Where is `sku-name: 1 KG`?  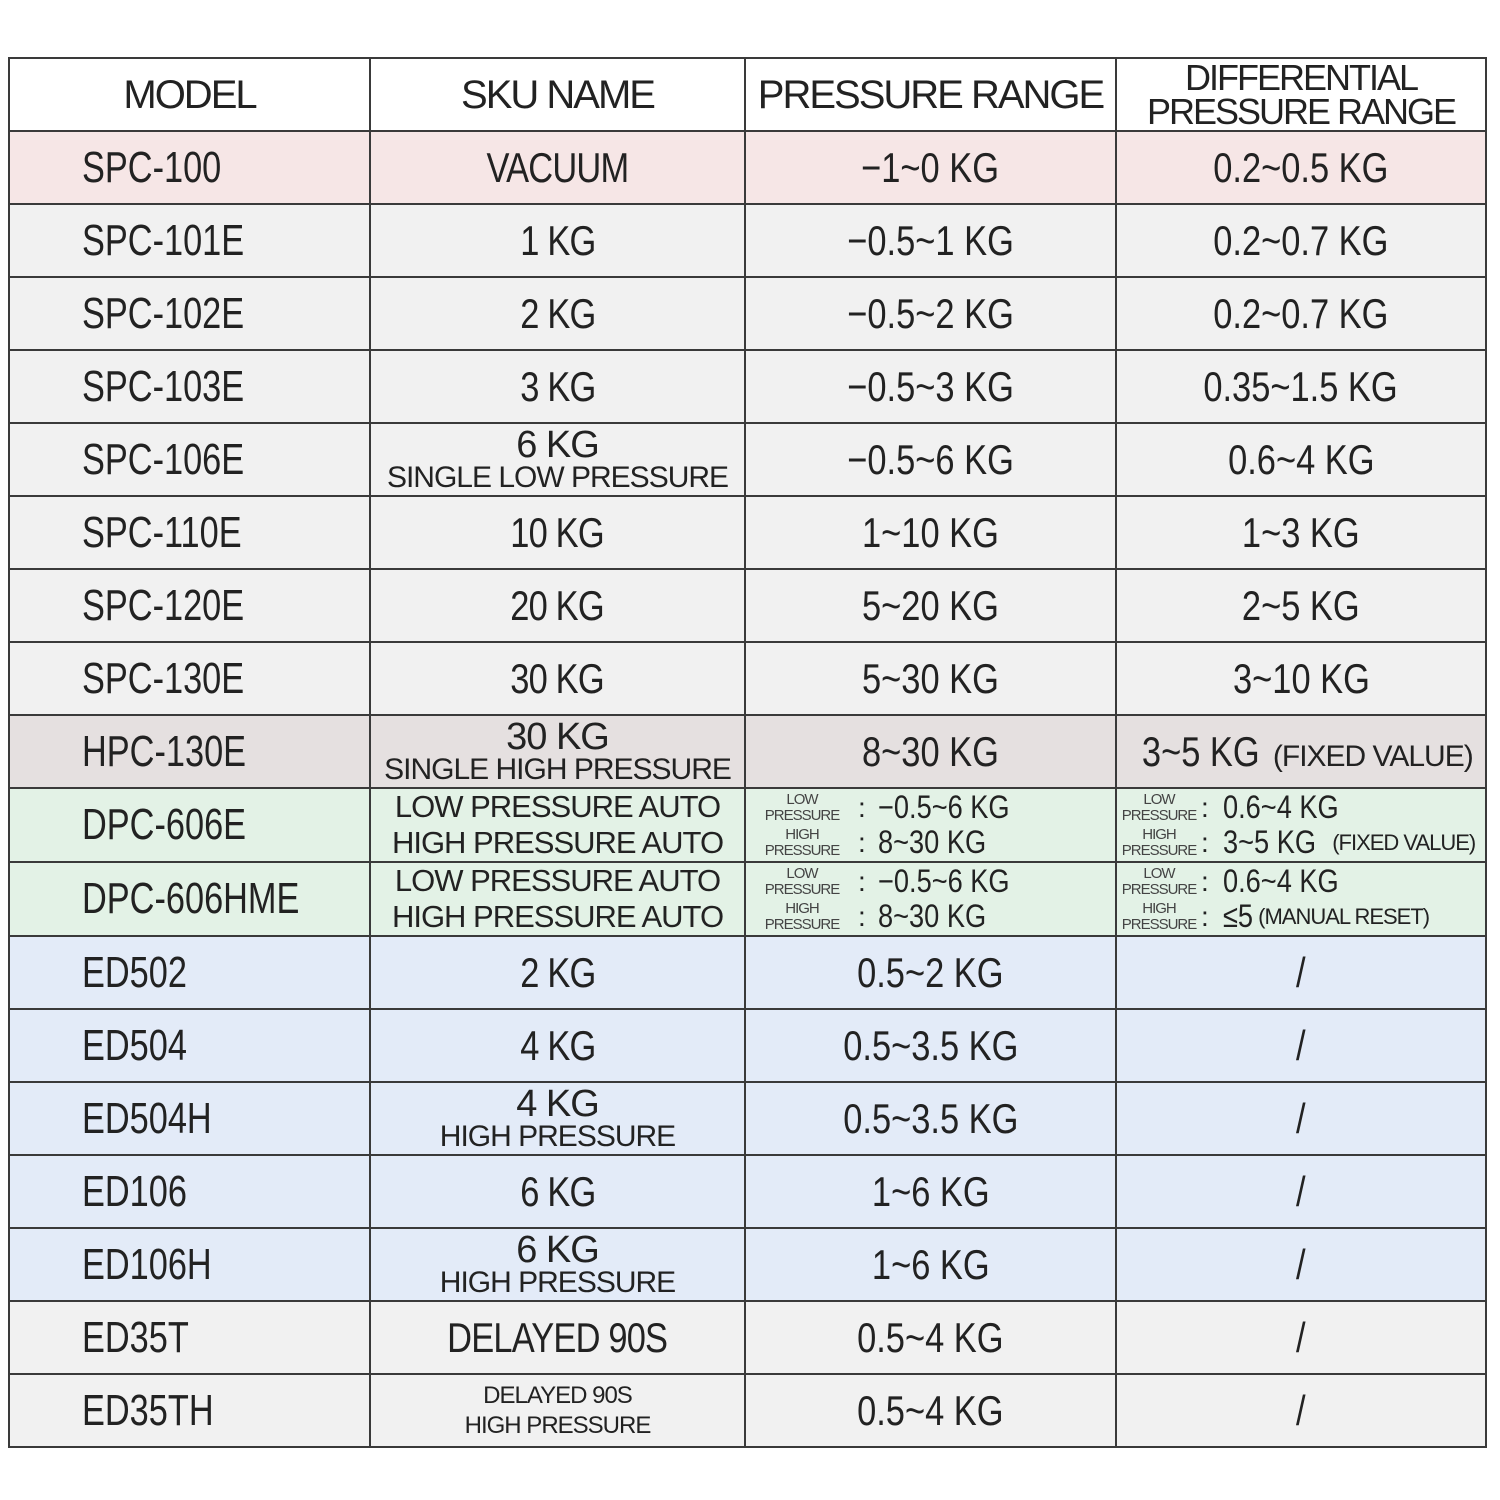 sku-name: 1 KG is located at coordinates (557, 240).